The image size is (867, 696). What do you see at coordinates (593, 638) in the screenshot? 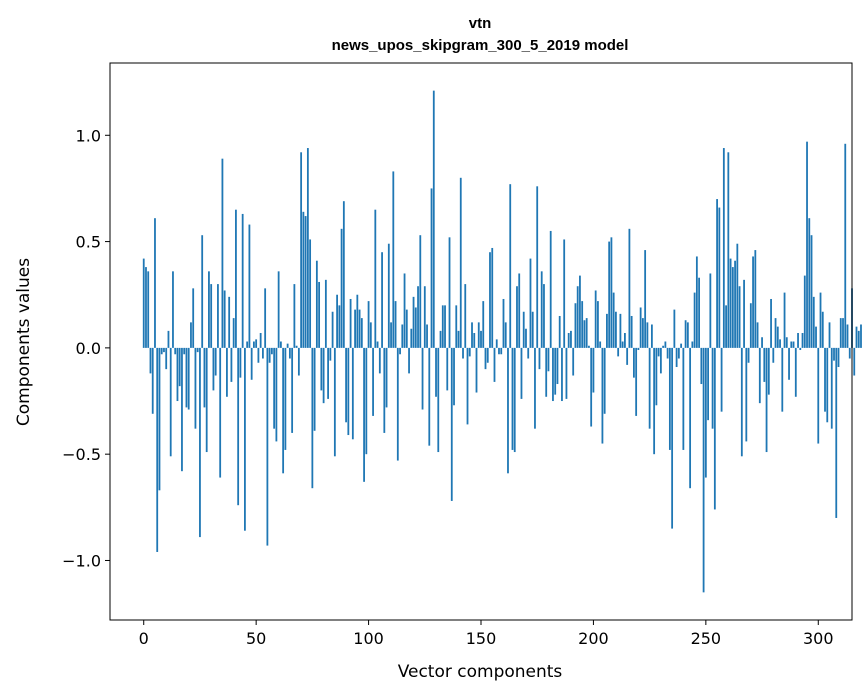
I see `x-tick-label: 200` at bounding box center [593, 638].